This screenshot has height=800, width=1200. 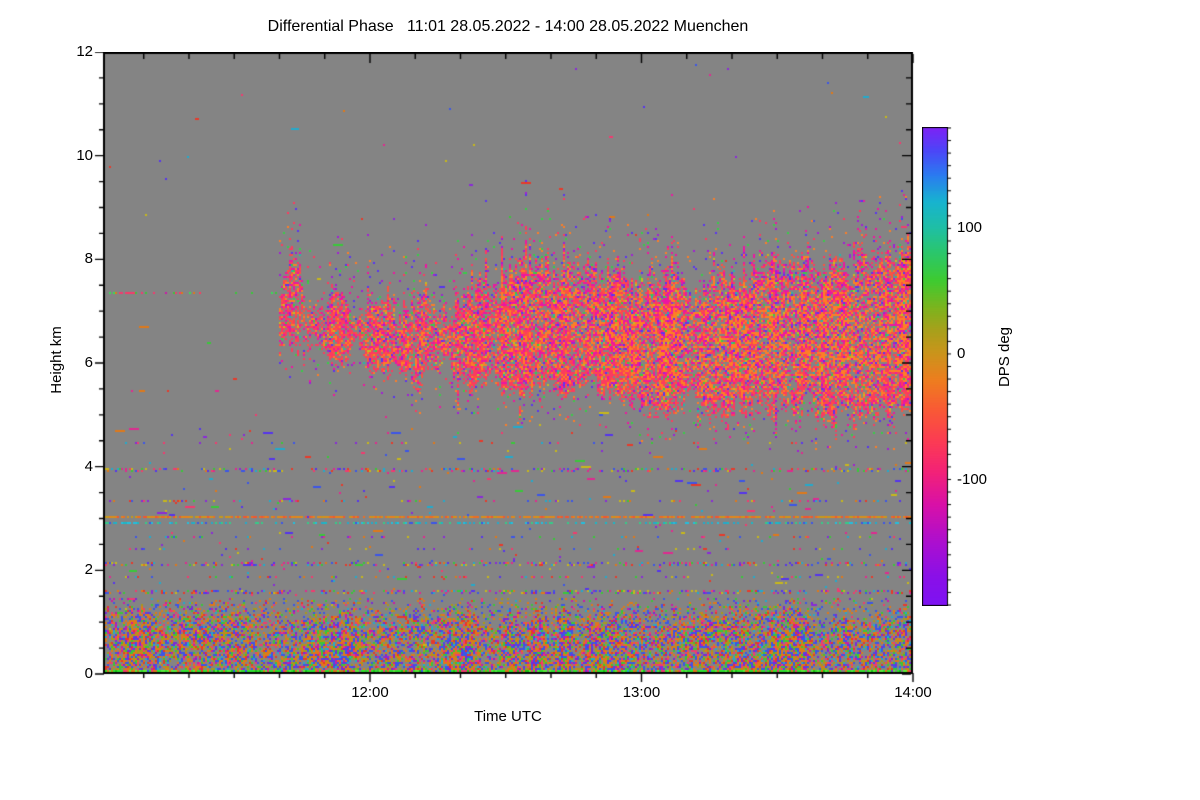 I want to click on colorbar-tick-label: 100, so click(x=970, y=227).